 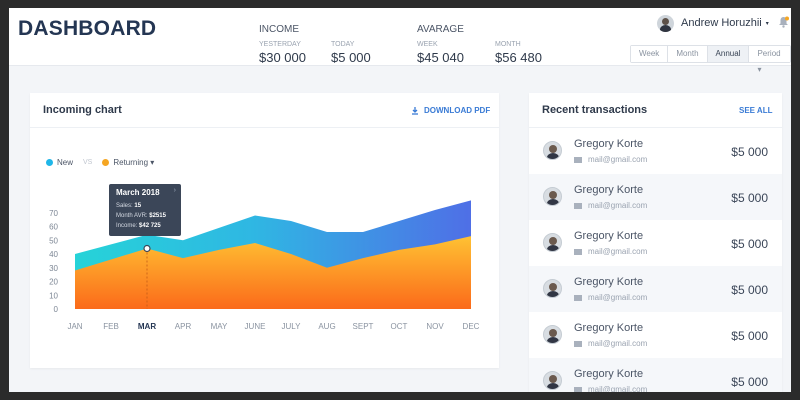 What do you see at coordinates (427, 44) in the screenshot?
I see `average-week-label: WEEK` at bounding box center [427, 44].